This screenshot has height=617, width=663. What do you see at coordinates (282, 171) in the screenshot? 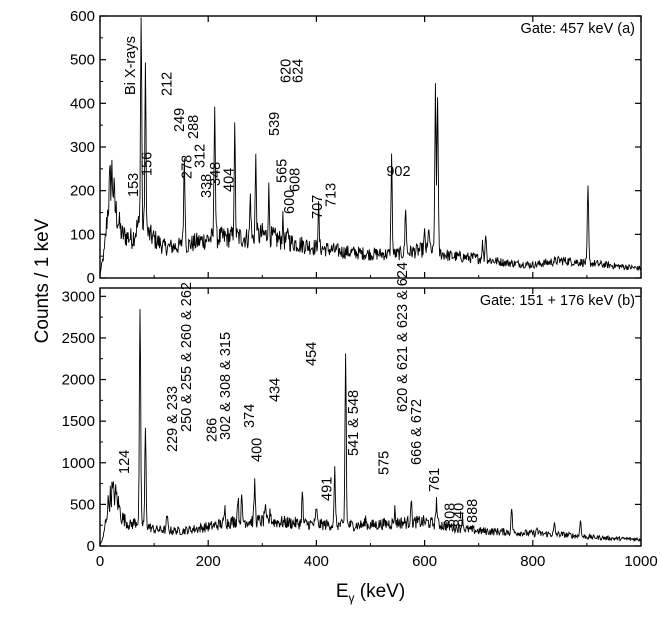
I see `peak-label: 565` at bounding box center [282, 171].